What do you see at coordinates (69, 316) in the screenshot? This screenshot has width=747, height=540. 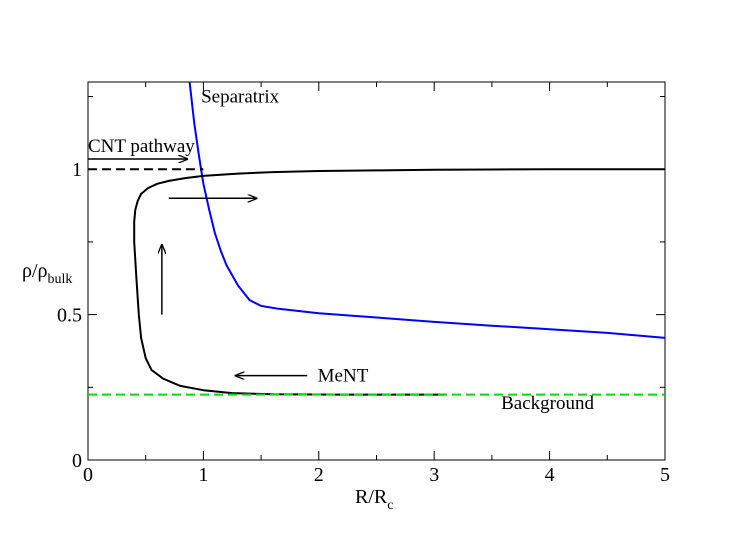 I see `y-tick-label: 0.5` at bounding box center [69, 316].